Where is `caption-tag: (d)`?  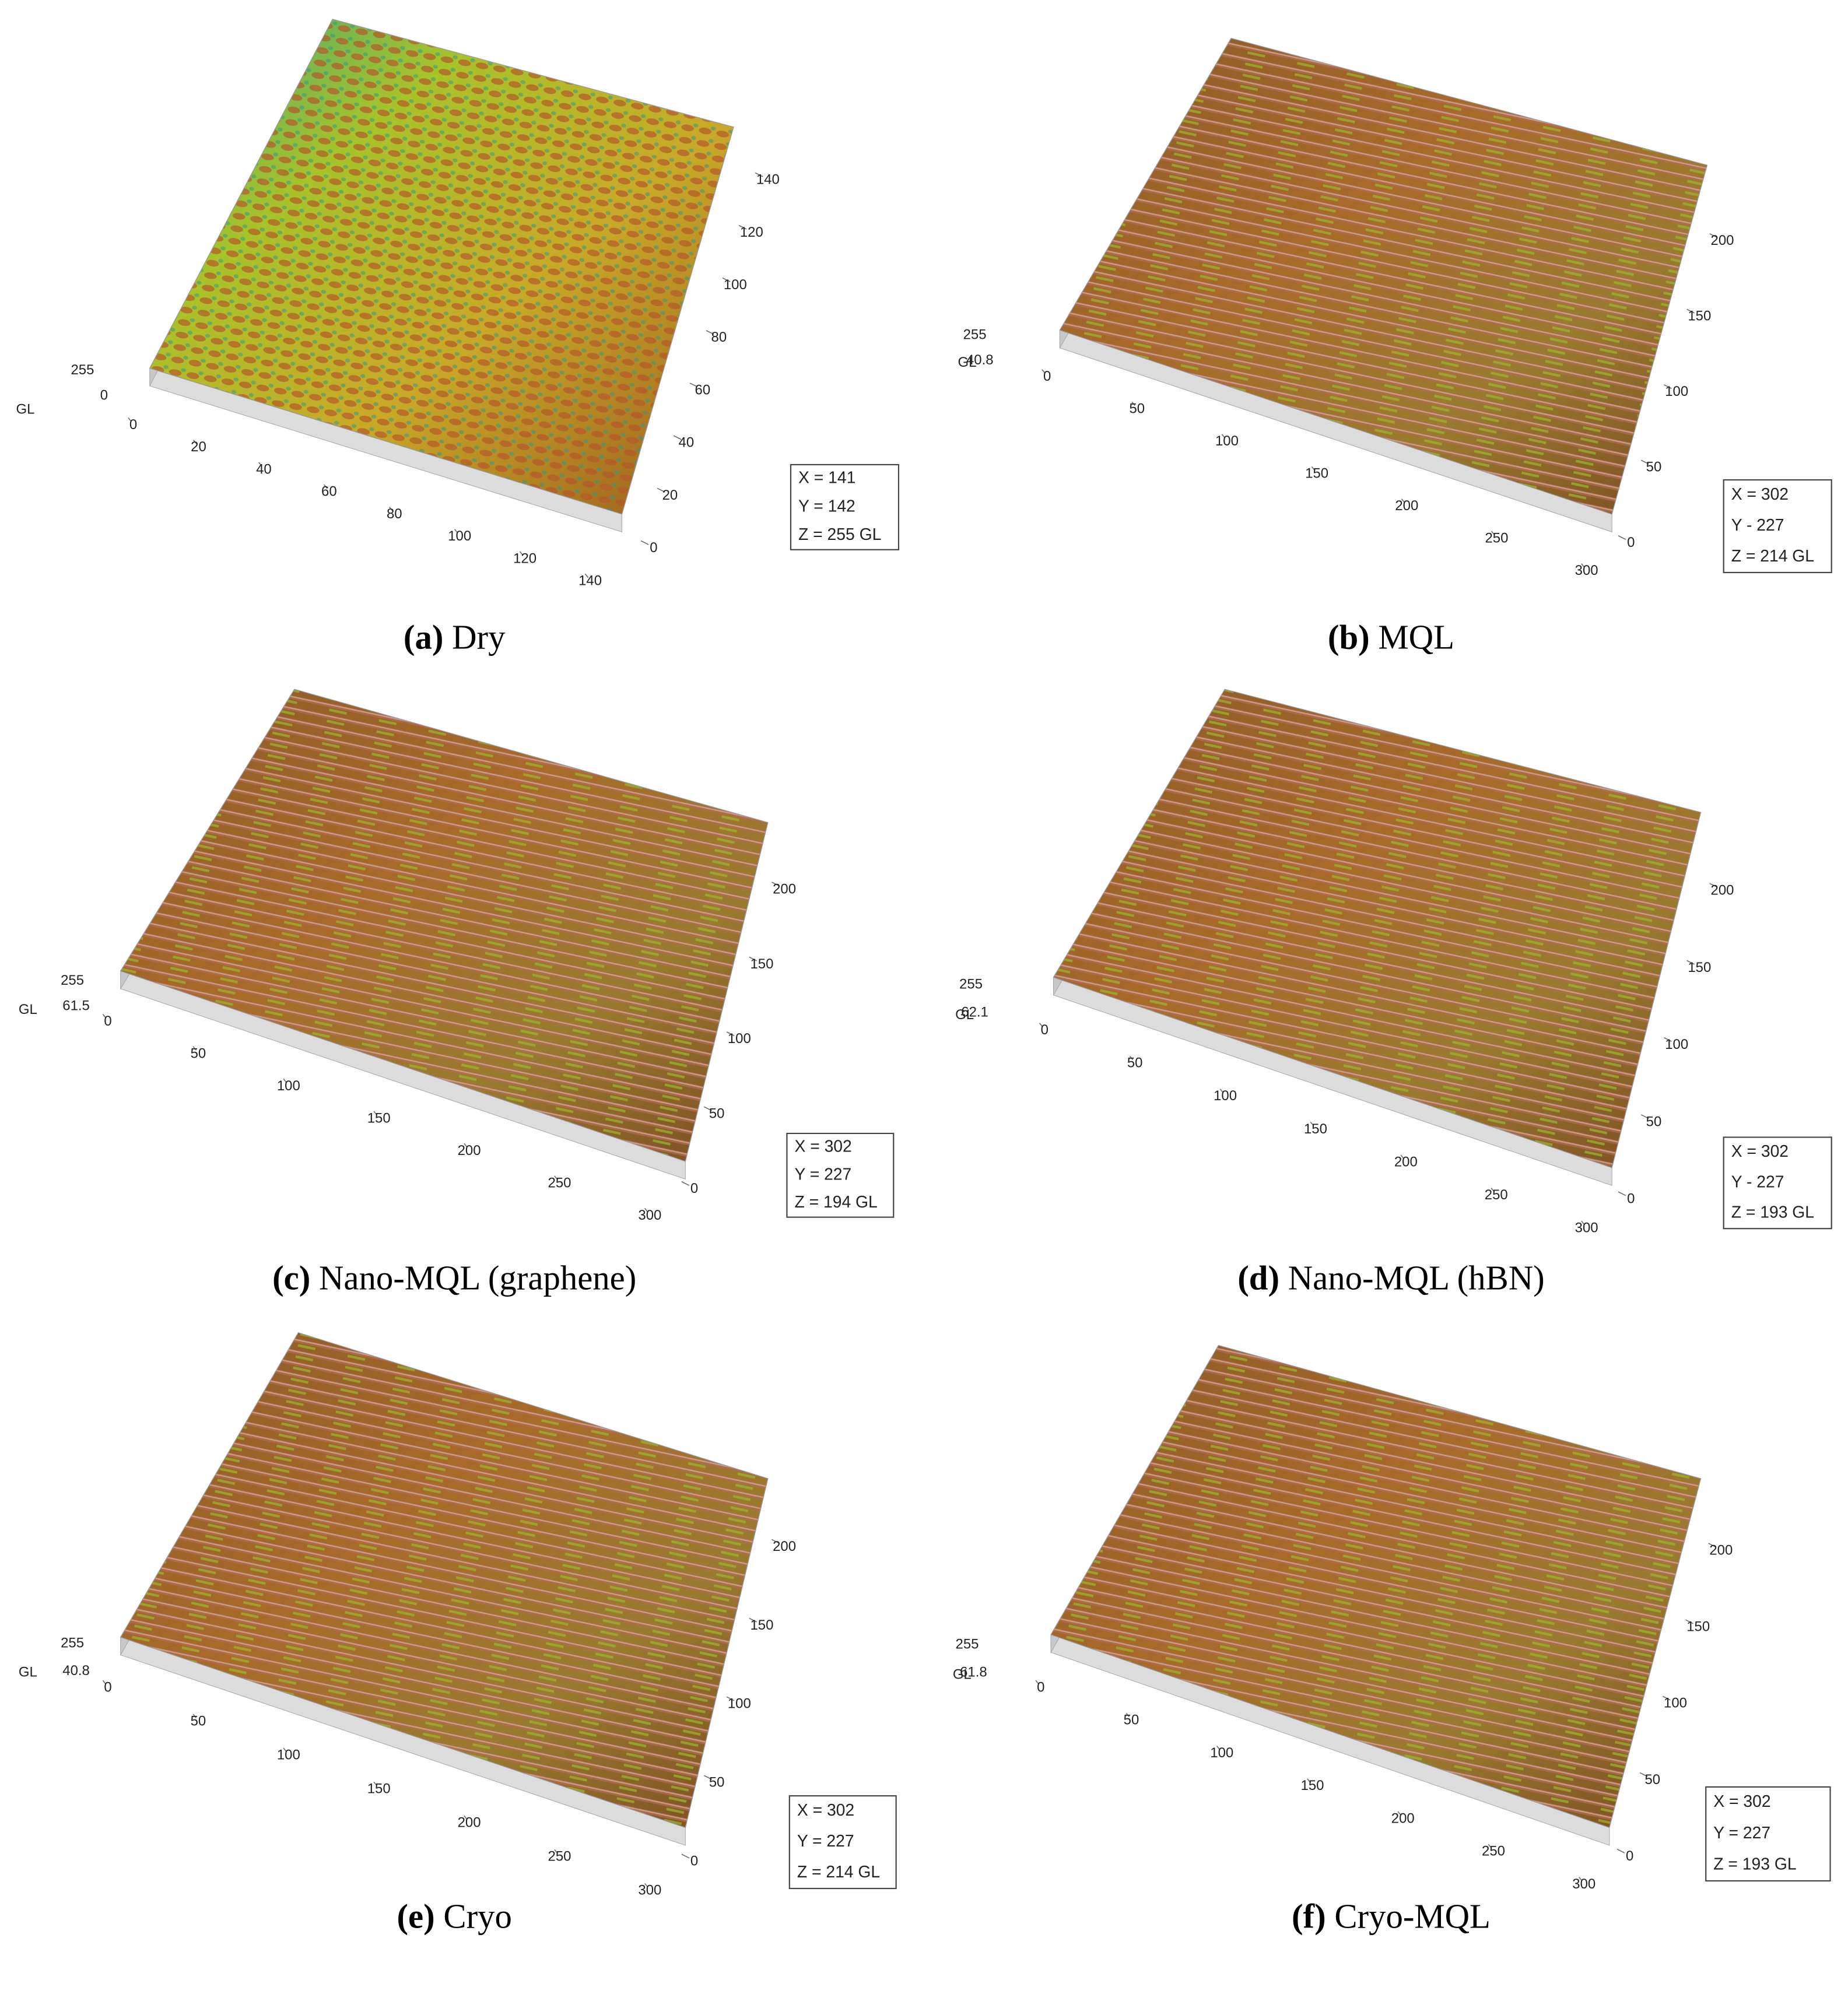 caption-tag: (d) is located at coordinates (1258, 1278).